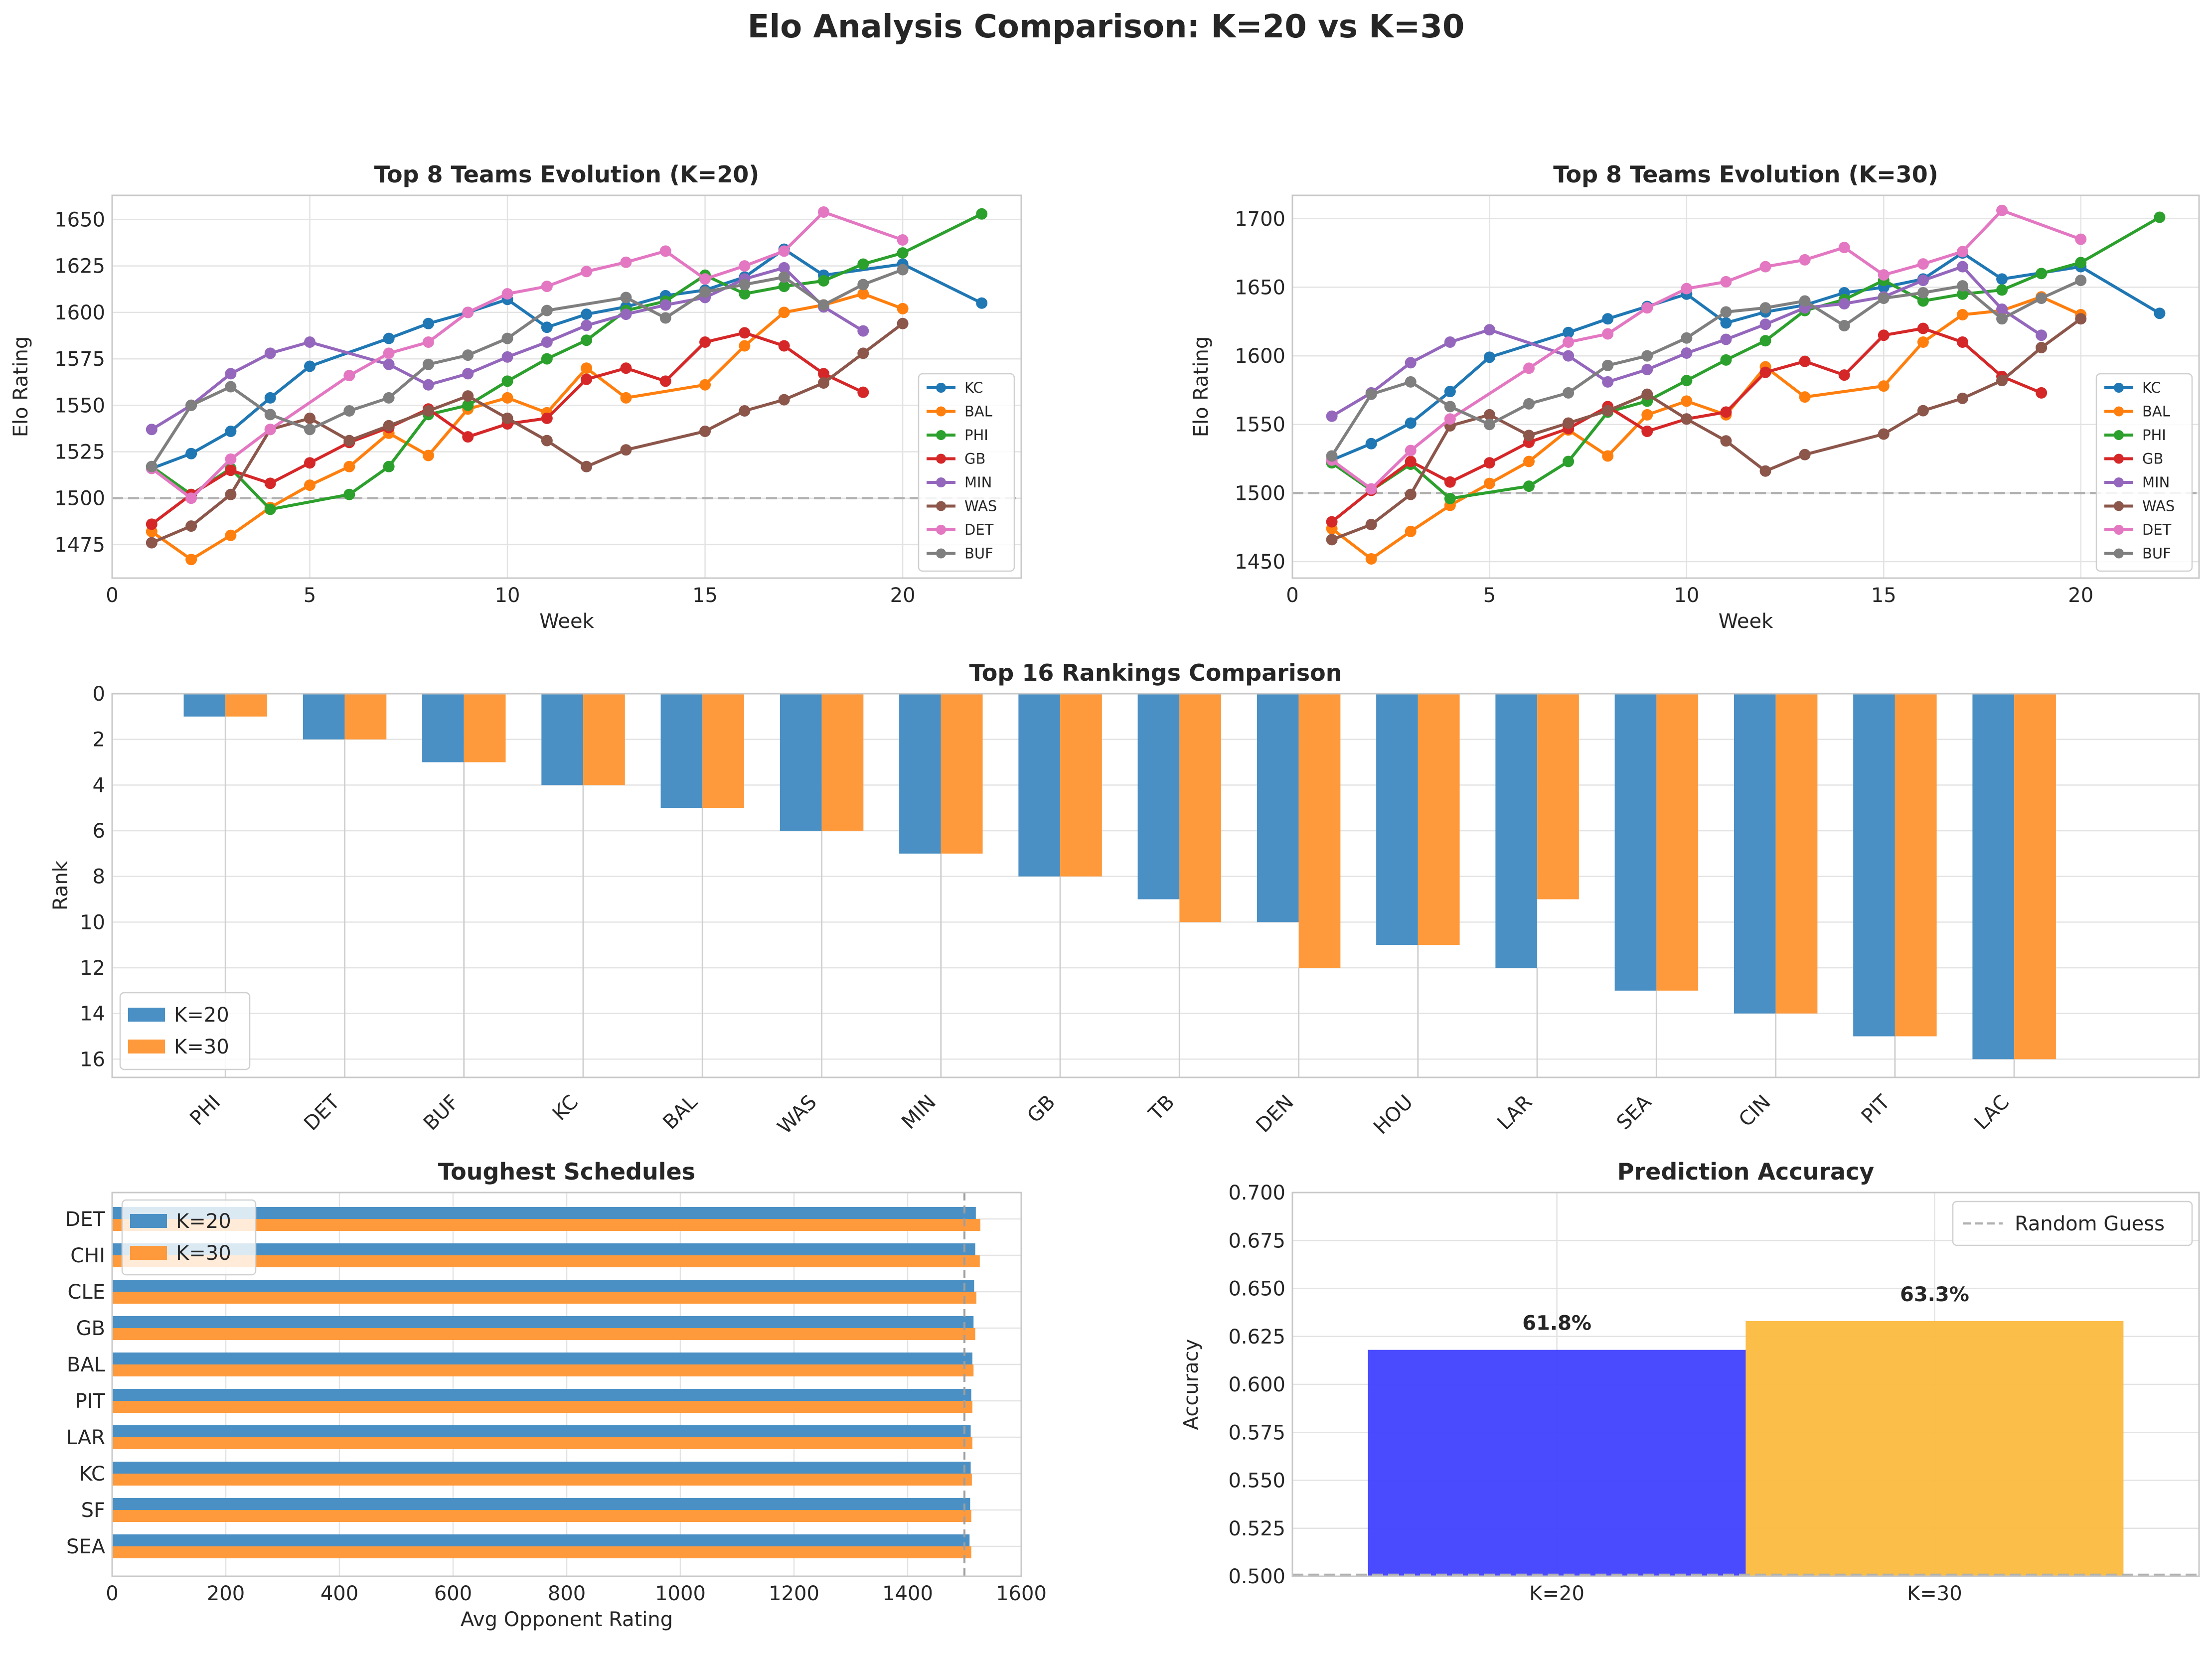 The height and width of the screenshot is (1655, 2212). Describe the element at coordinates (2152, 459) in the screenshot. I see `legend-label-gb: GB` at that location.